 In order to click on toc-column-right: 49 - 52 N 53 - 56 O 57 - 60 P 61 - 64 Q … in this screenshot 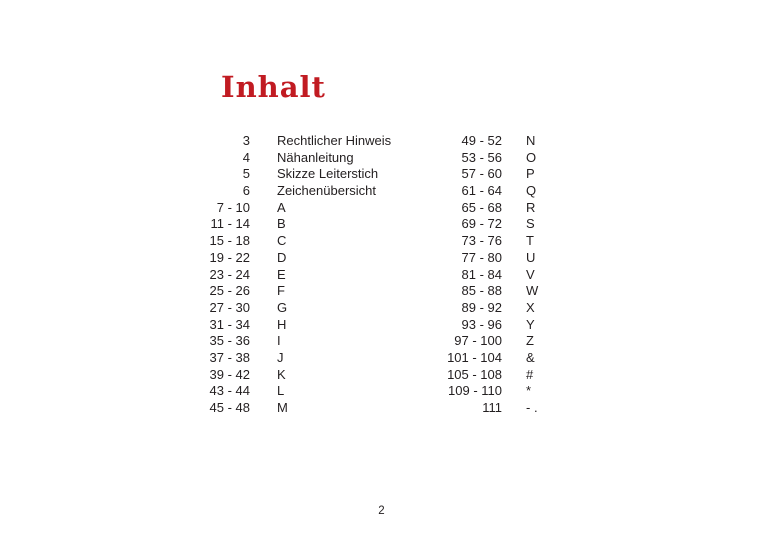, I will do `click(489, 275)`.